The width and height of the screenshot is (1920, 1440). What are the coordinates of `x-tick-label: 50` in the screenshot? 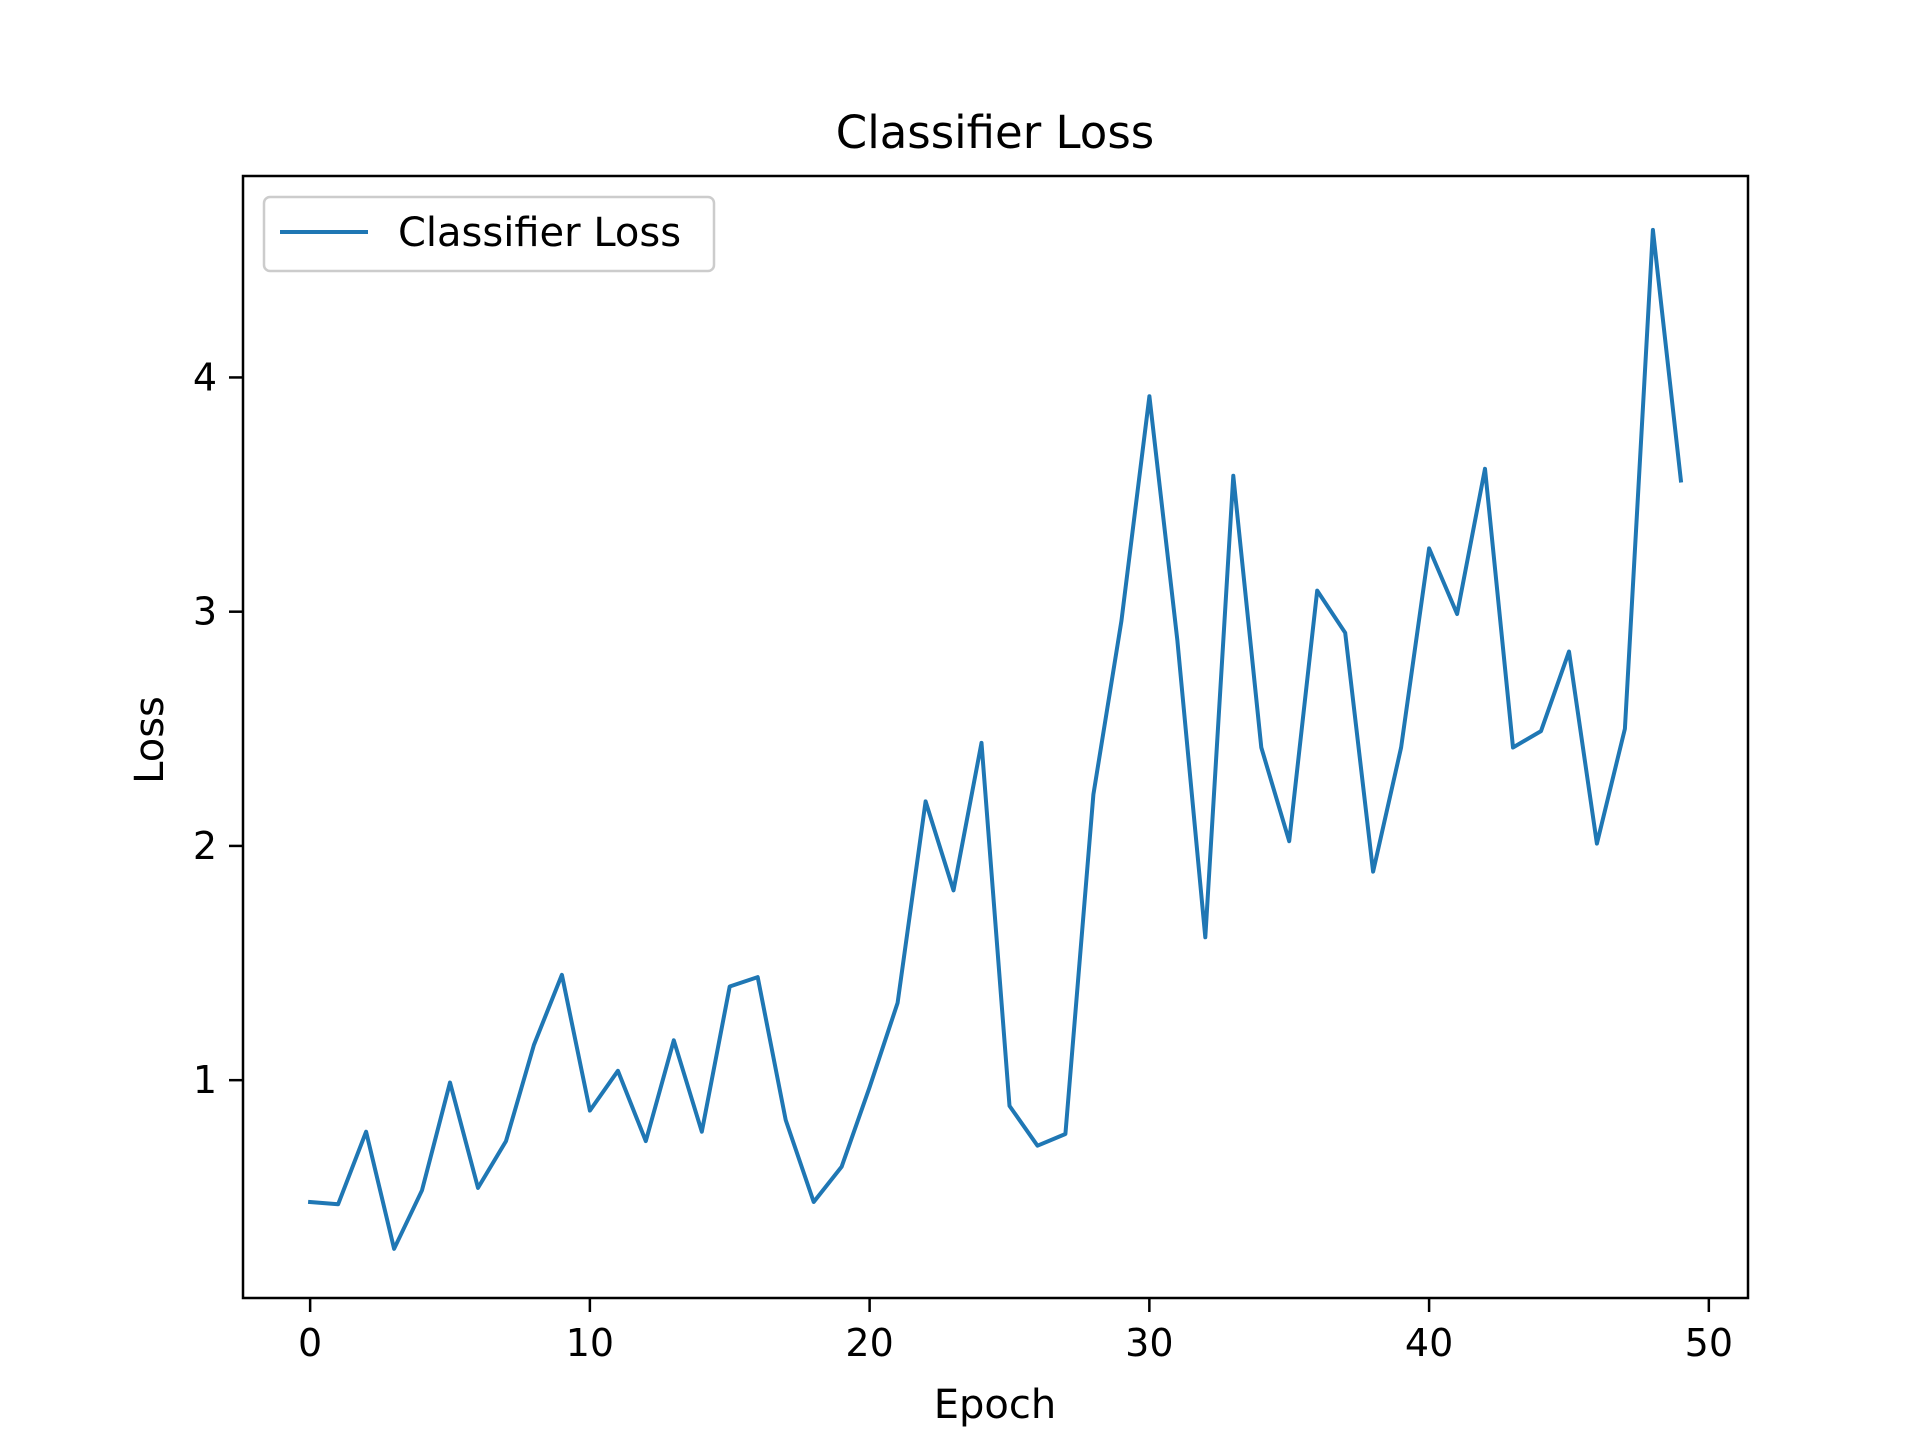 It's located at (1709, 1343).